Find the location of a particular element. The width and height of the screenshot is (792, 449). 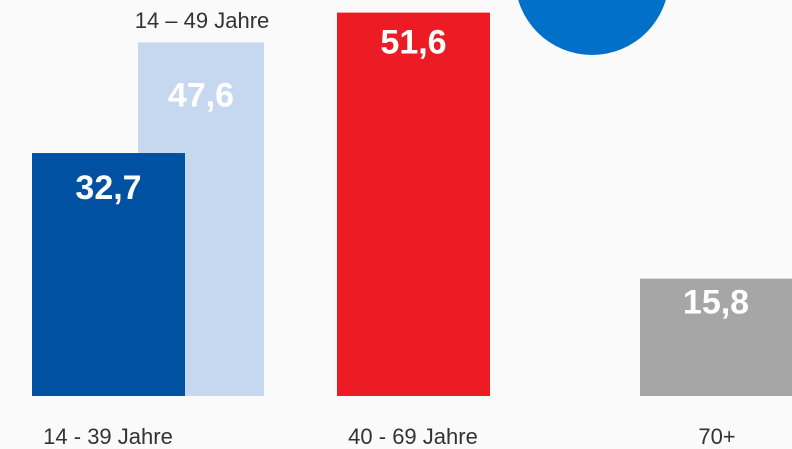

value-label: 47,6 is located at coordinates (201, 95).